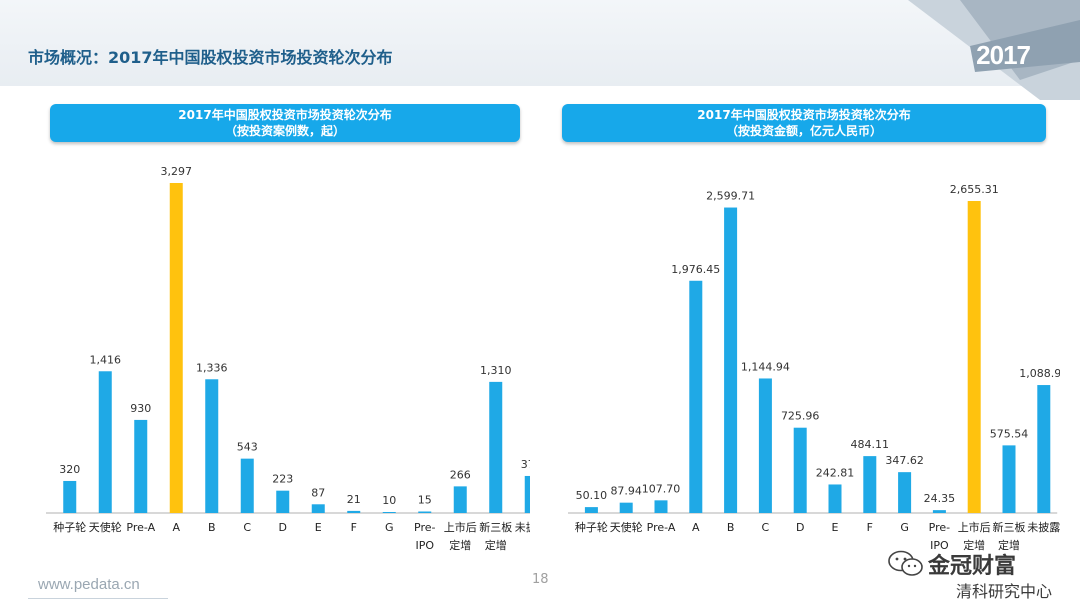 The width and height of the screenshot is (1080, 608). What do you see at coordinates (1004, 591) in the screenshot?
I see `watermark-source: 清科研究中心` at bounding box center [1004, 591].